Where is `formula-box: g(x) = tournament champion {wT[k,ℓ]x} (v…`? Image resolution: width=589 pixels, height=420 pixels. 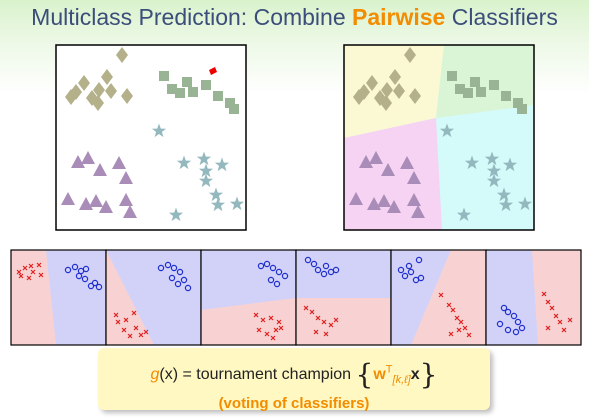 formula-box: g(x) = tournament champion {wT[k,ℓ]x} (v… is located at coordinates (294, 380).